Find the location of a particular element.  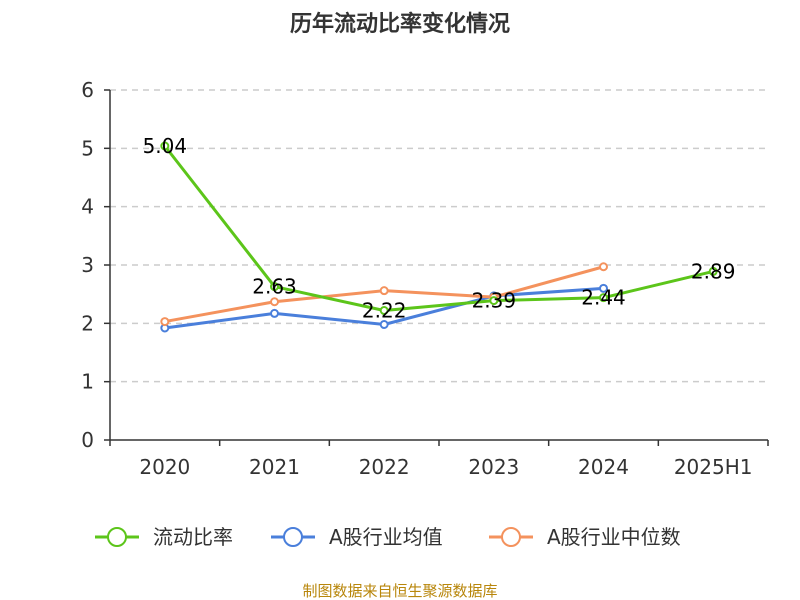

data-label-2025H1: 2.89 is located at coordinates (713, 271).